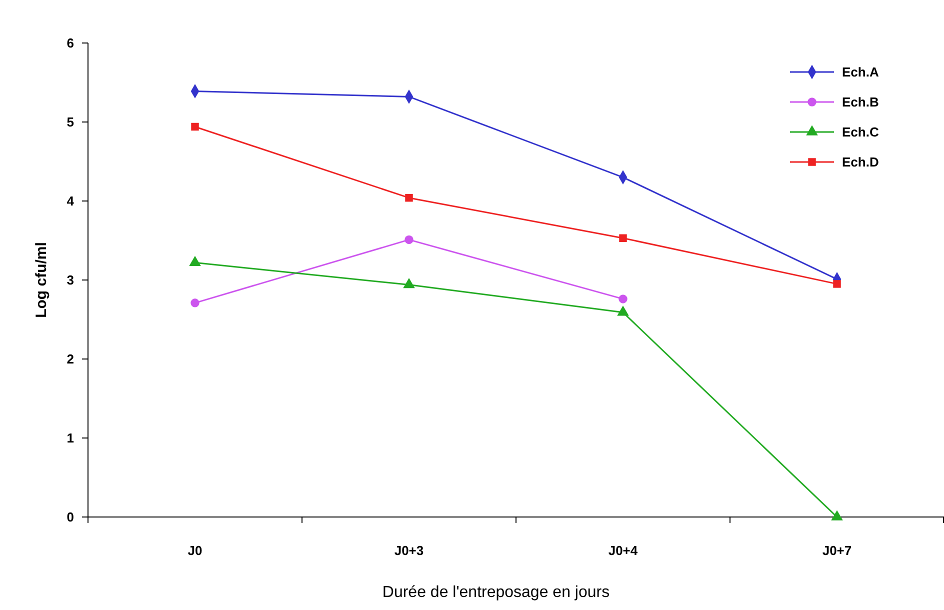 The width and height of the screenshot is (944, 610). I want to click on y-tick-label: 4, so click(70, 201).